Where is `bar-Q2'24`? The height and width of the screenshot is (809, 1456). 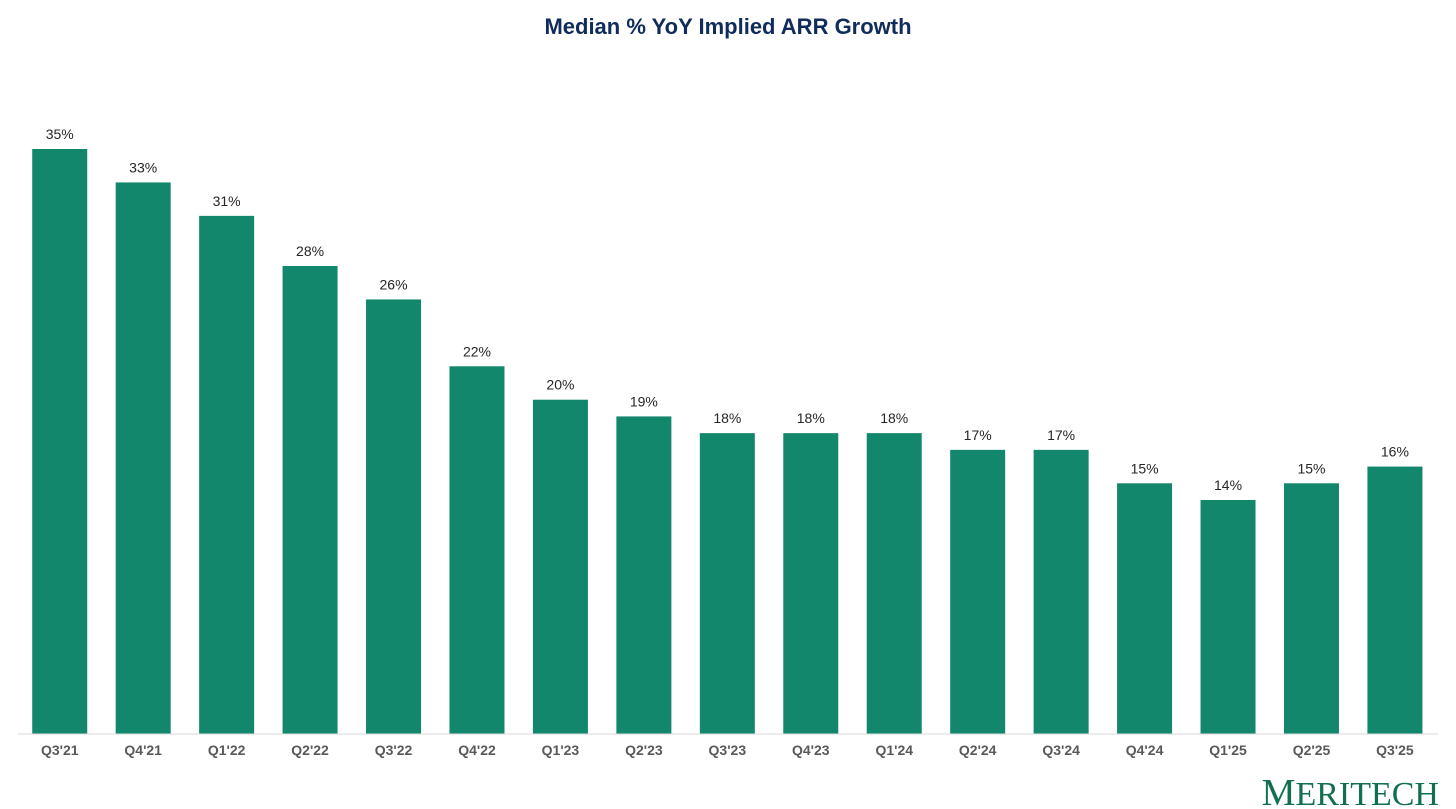
bar-Q2'24 is located at coordinates (978, 591).